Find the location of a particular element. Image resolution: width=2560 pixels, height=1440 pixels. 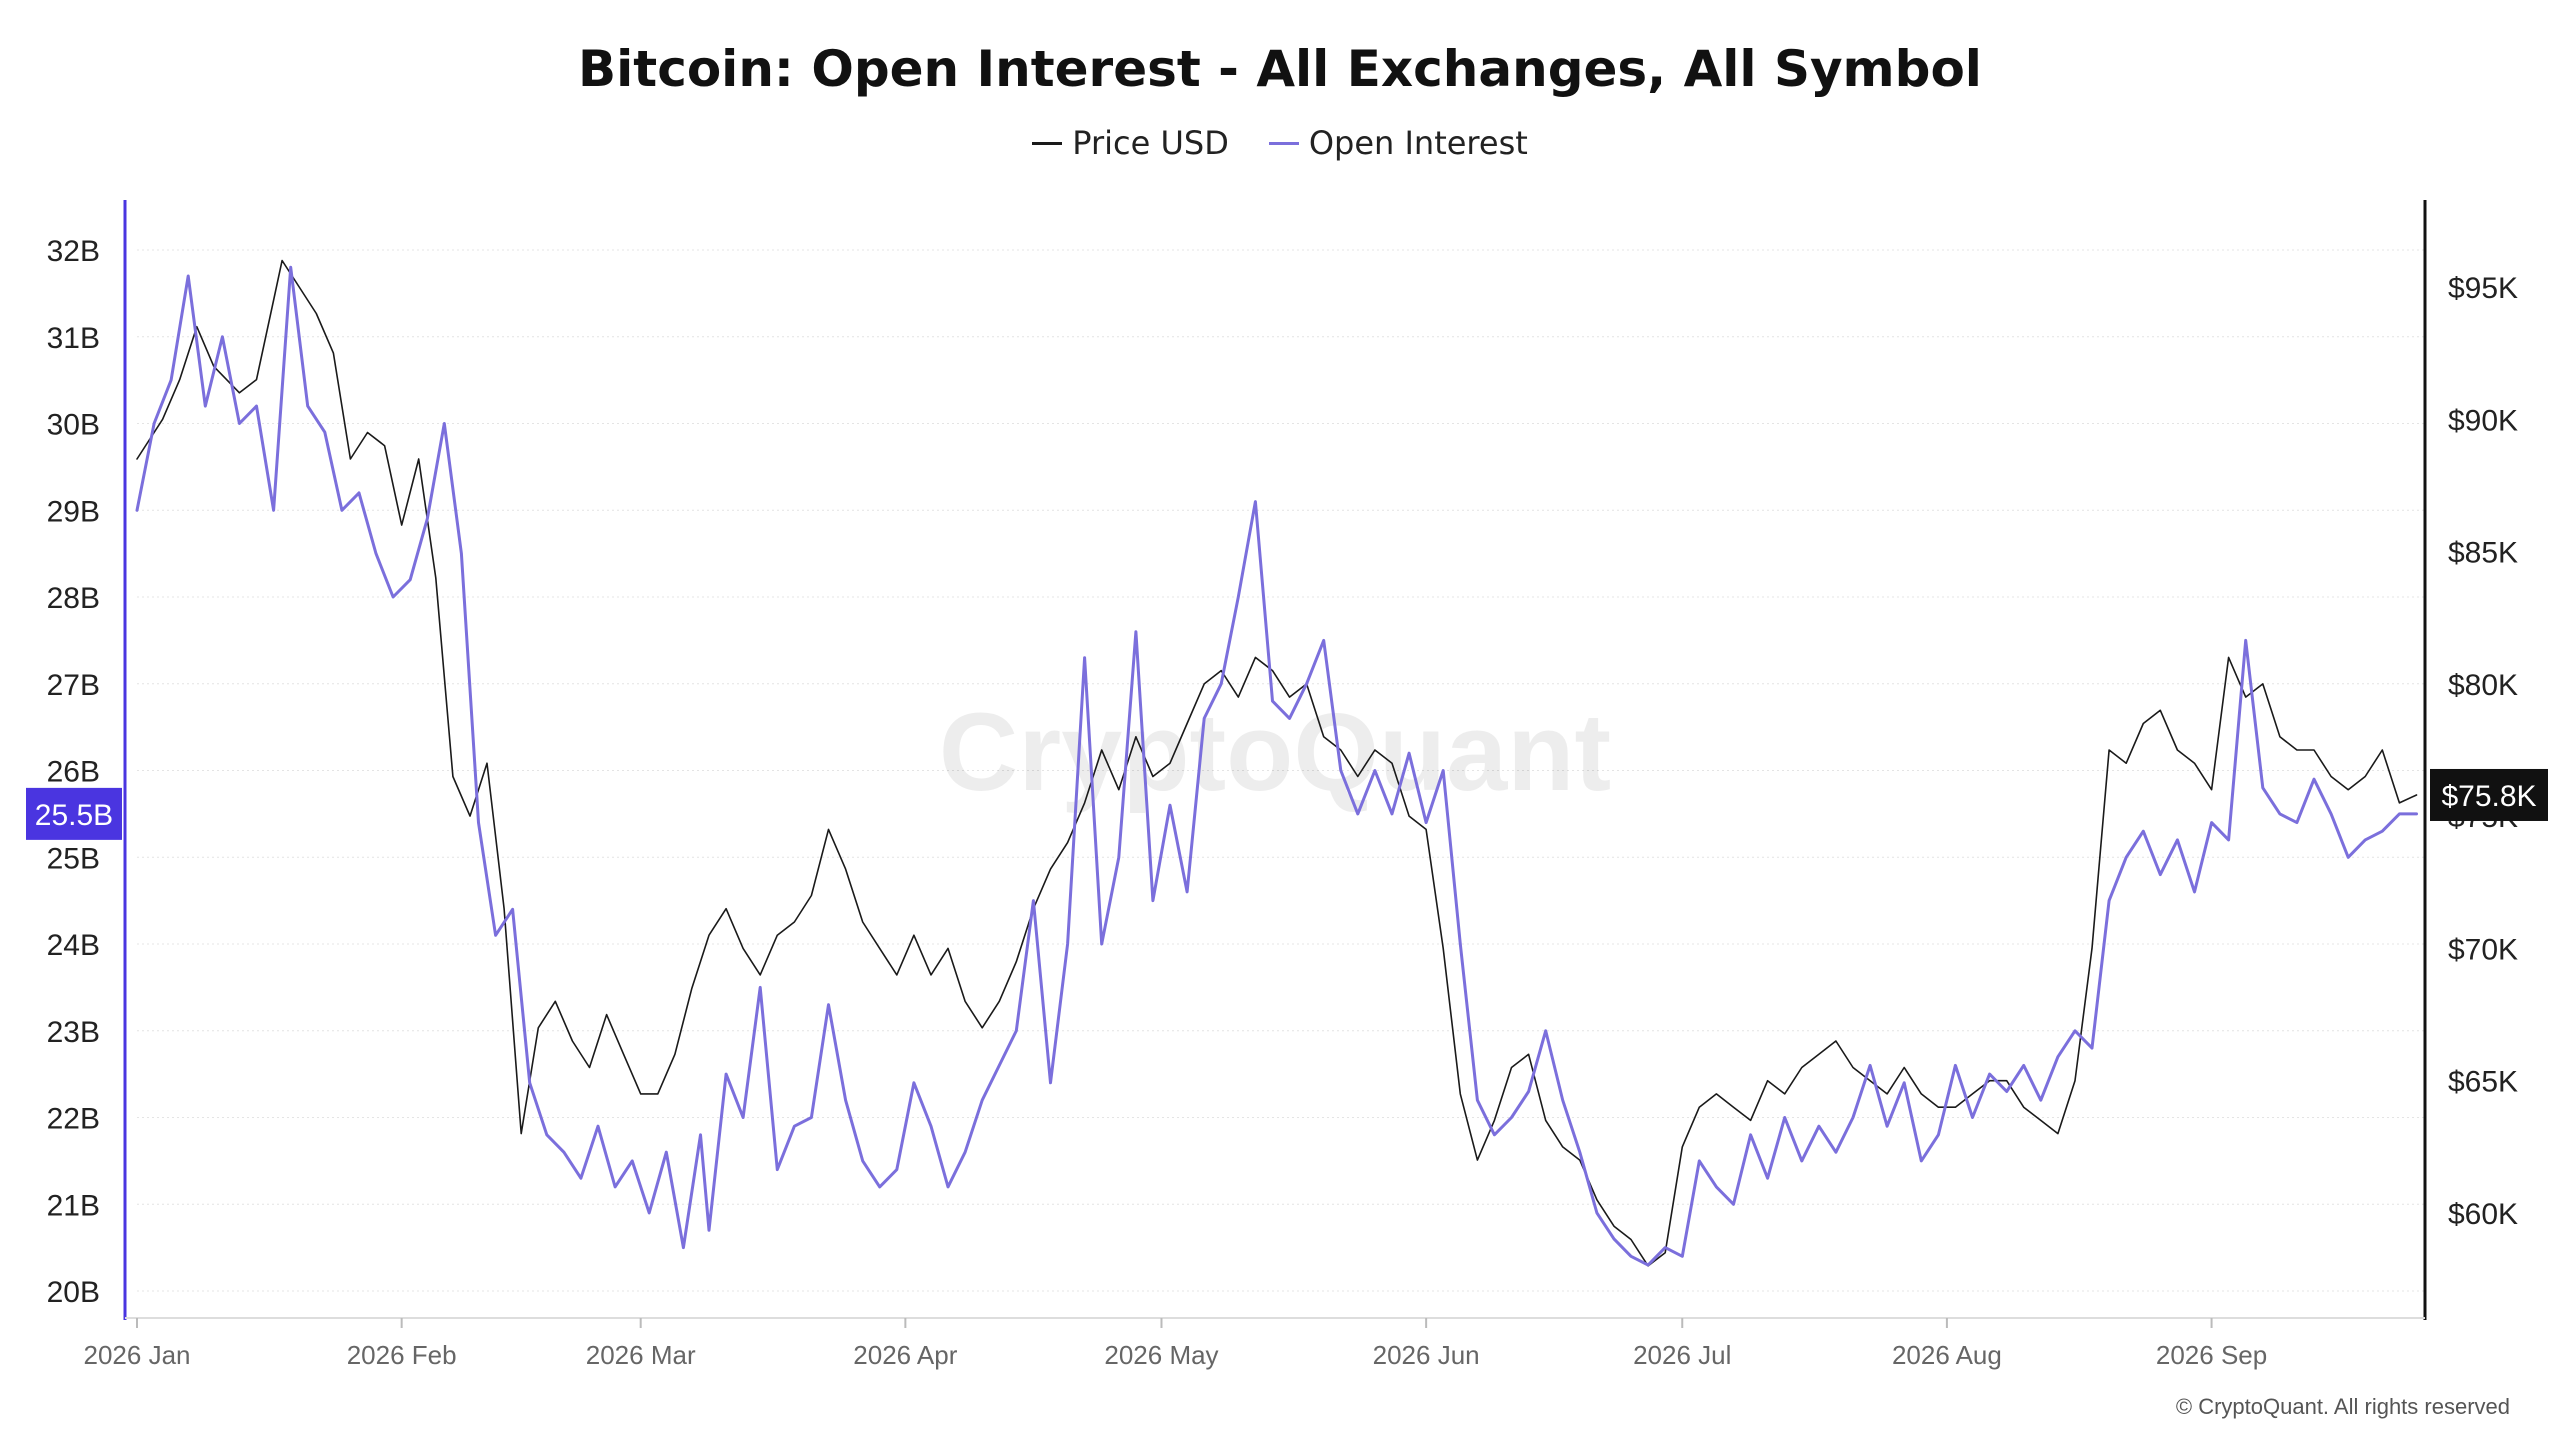

right-tick-label: $80K is located at coordinates (2483, 685).